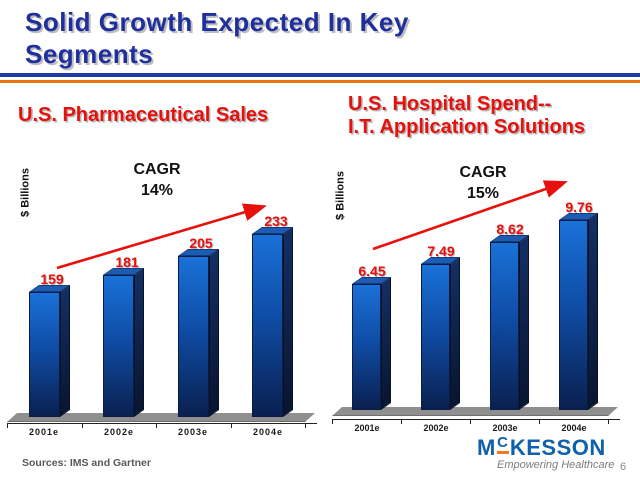 This screenshot has width=640, height=480. I want to click on page-title-line1: Solid Growth Expected In Key, so click(217, 22).